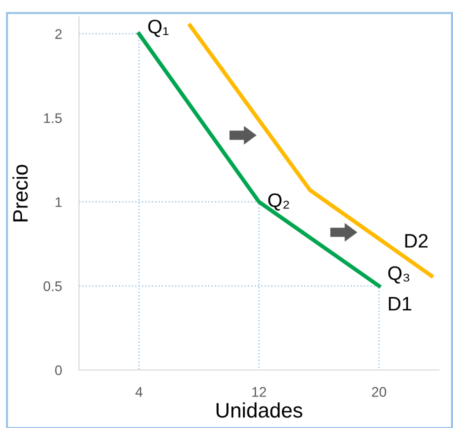  I want to click on x-axis-title: Unidades, so click(259, 410).